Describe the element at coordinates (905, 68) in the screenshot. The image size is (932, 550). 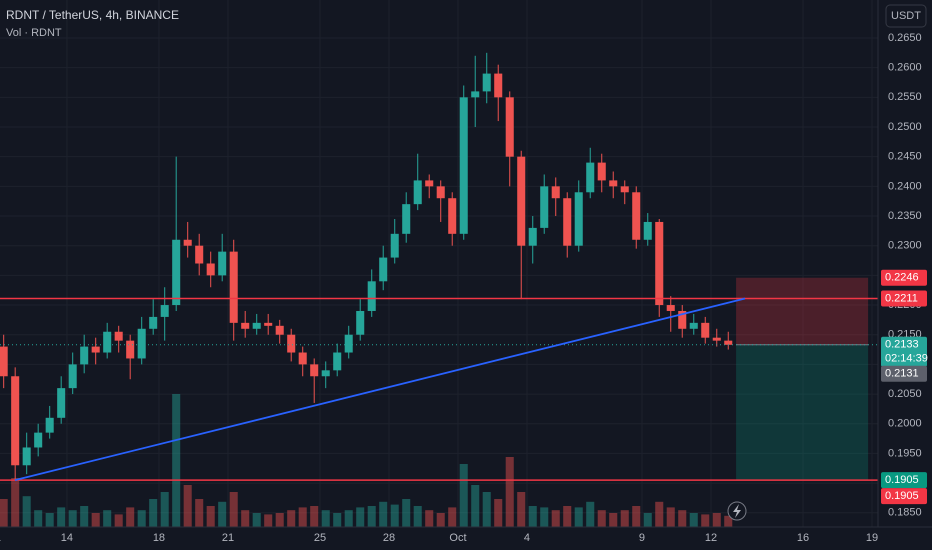
I see `y-tick-label: 0.2600` at that location.